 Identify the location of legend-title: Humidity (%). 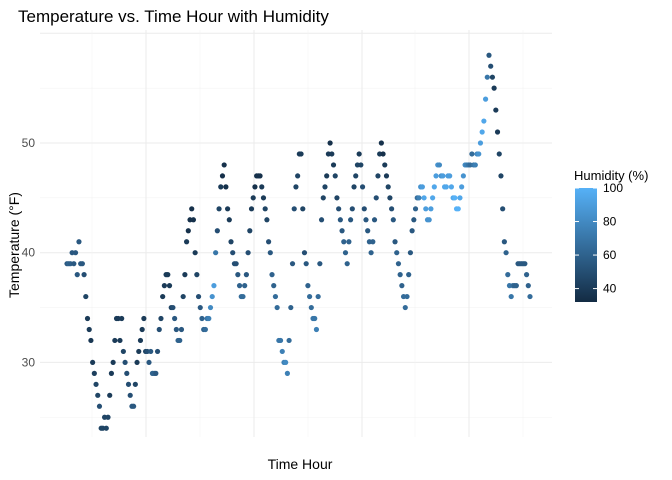
(611, 175).